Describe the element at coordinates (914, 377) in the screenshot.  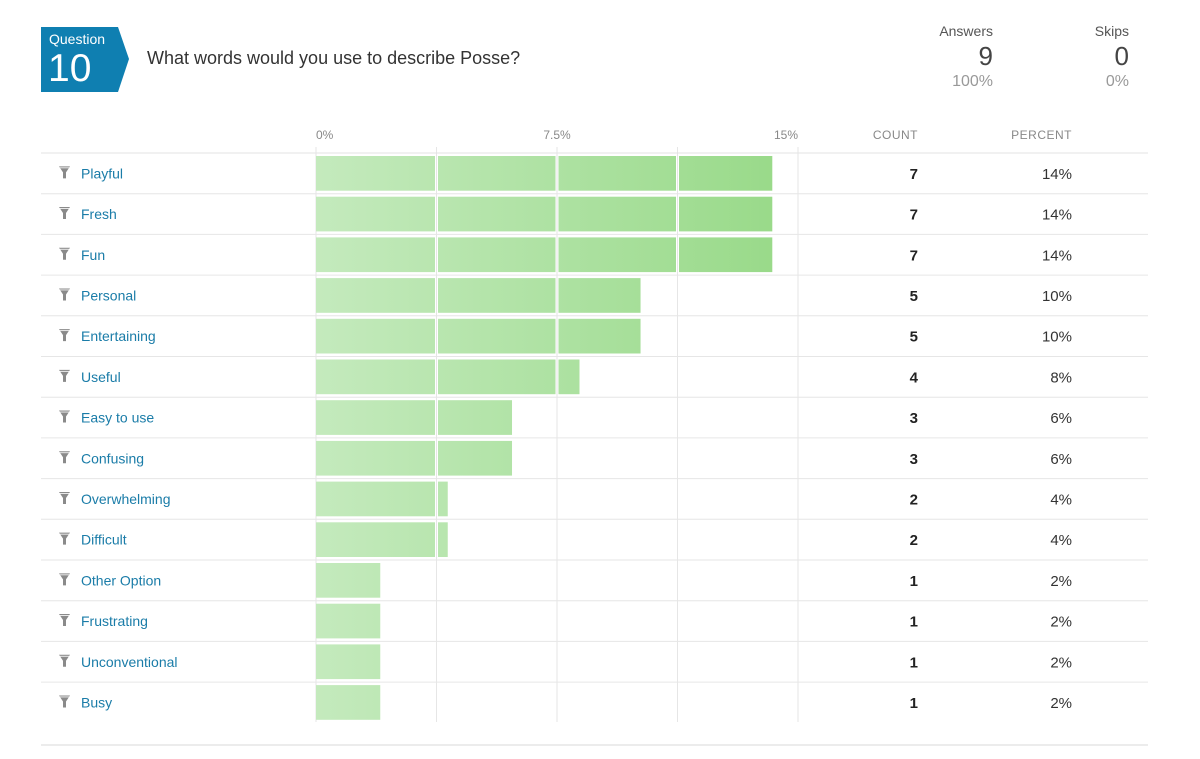
I see `row-count: 4` at that location.